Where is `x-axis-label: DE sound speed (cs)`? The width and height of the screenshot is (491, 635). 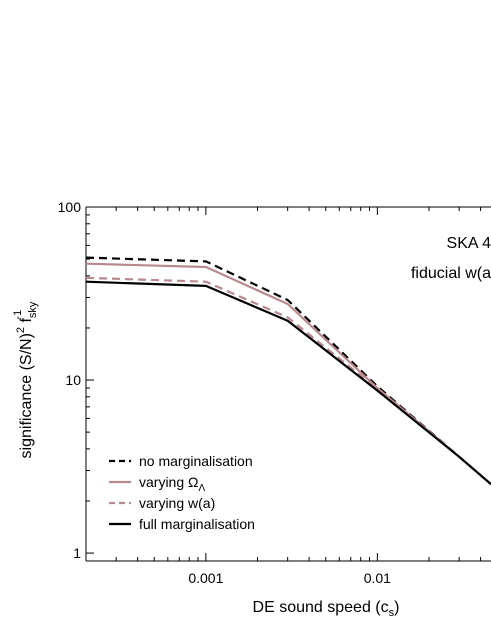 x-axis-label: DE sound speed (cs) is located at coordinates (326, 609).